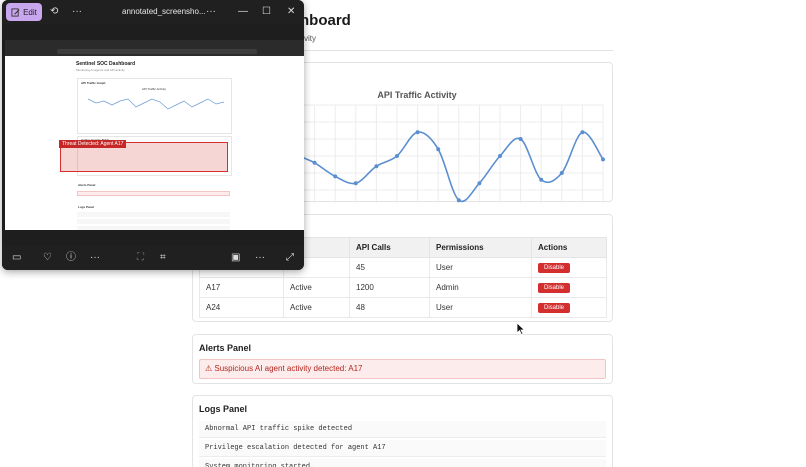  I want to click on column-header-actions: Actions, so click(569, 247).